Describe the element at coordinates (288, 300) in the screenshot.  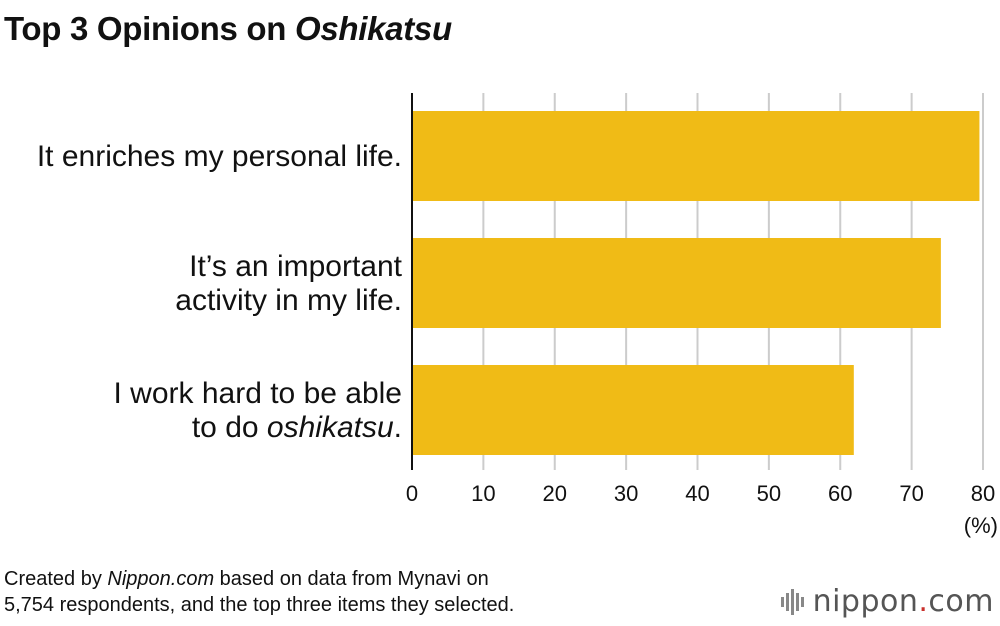
I see `category-label: activity in my life.` at that location.